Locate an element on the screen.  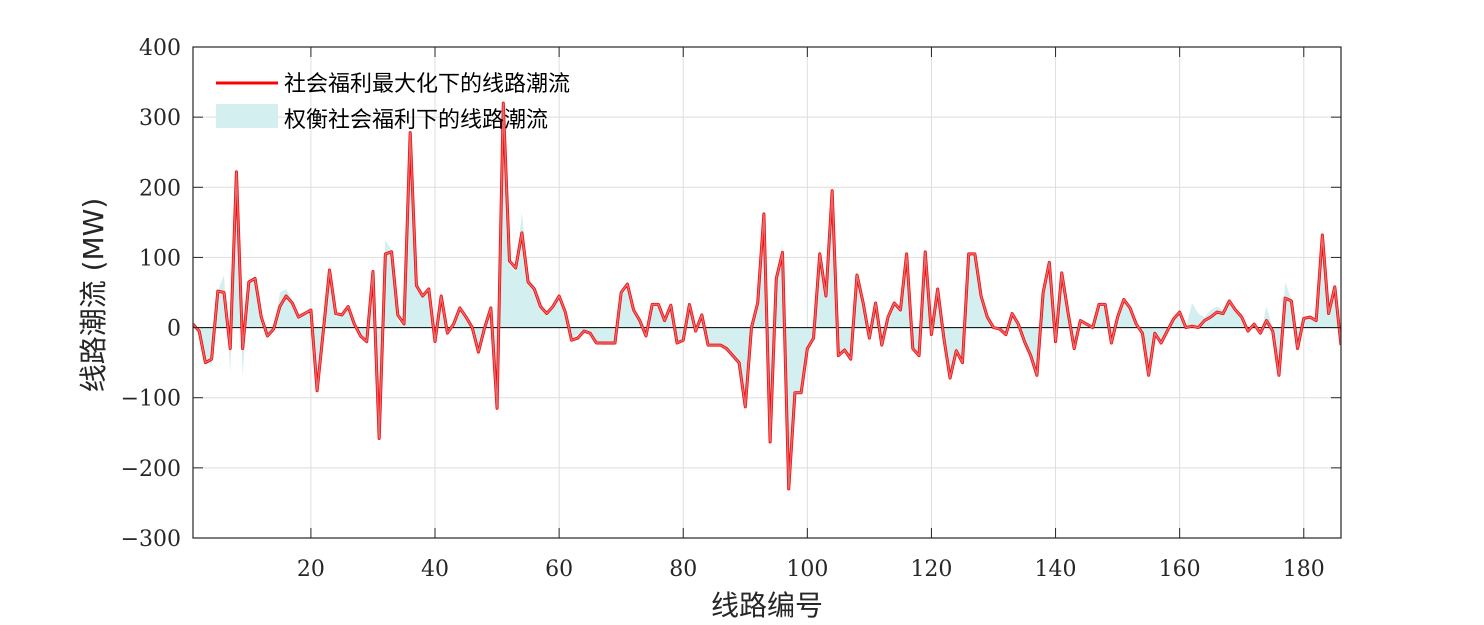
x-tick-label: 120 is located at coordinates (931, 569).